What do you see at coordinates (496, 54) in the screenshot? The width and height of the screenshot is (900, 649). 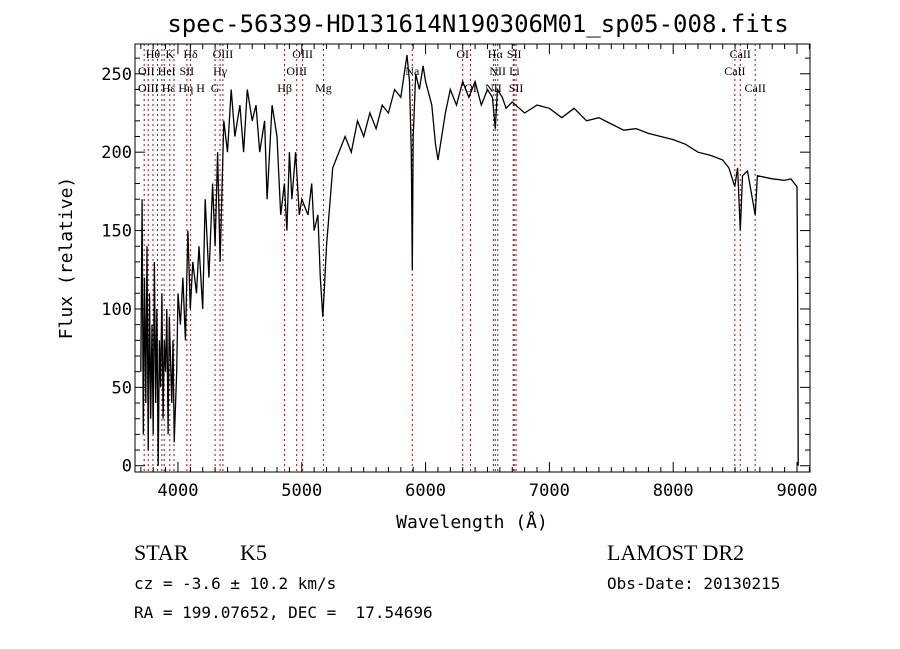 I see `line-label: Hα` at bounding box center [496, 54].